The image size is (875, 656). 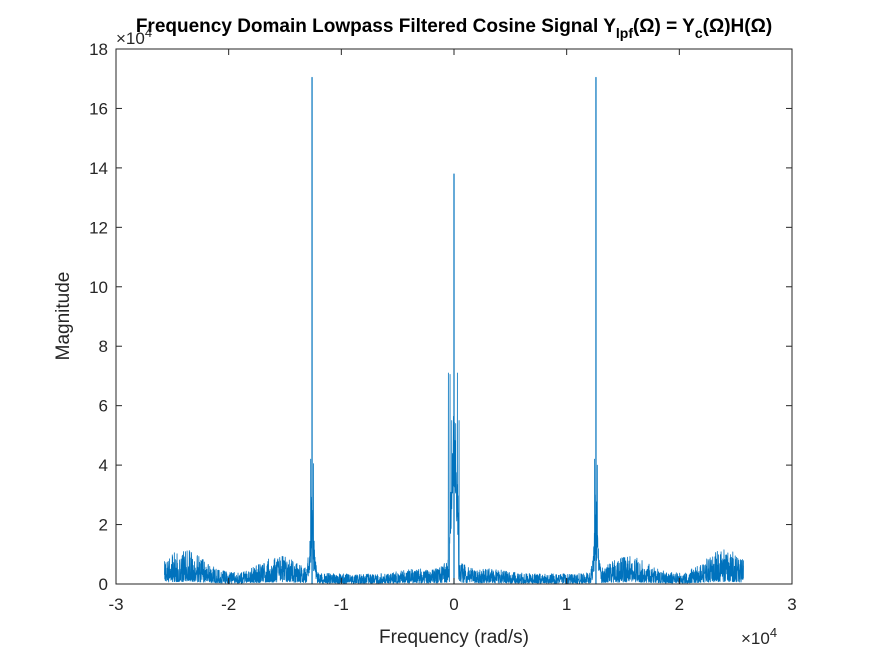 I want to click on y-tick-label: 8, so click(x=103, y=346).